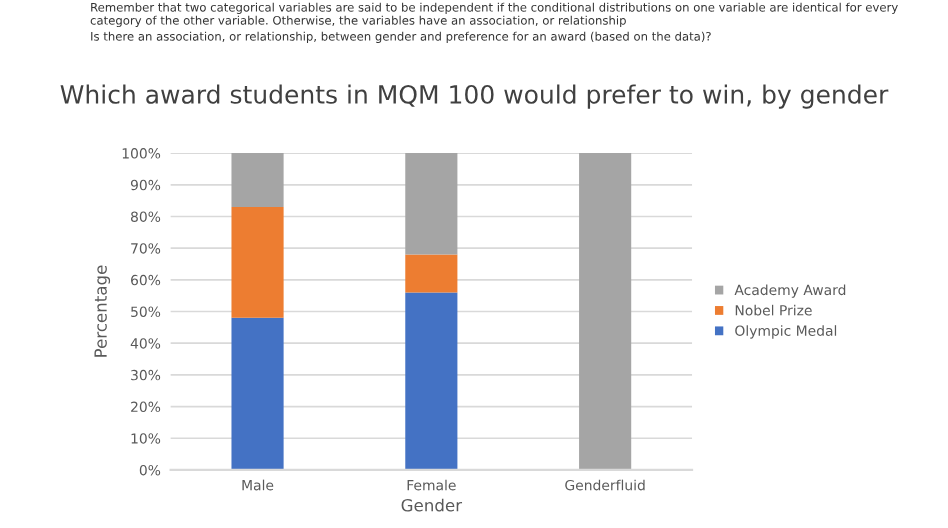 The height and width of the screenshot is (528, 948). What do you see at coordinates (102, 311) in the screenshot?
I see `y-axis-title: Percentage` at bounding box center [102, 311].